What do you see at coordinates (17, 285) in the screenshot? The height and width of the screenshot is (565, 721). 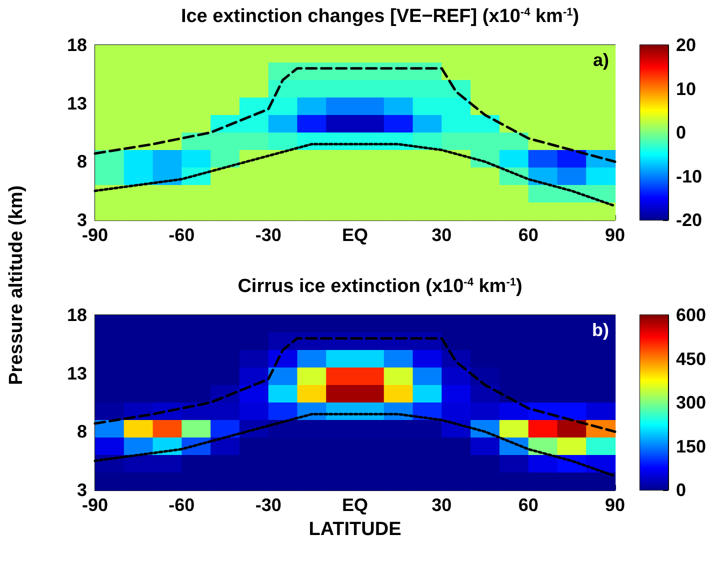 I see `y-axis-title: Pressure altitude (km)` at bounding box center [17, 285].